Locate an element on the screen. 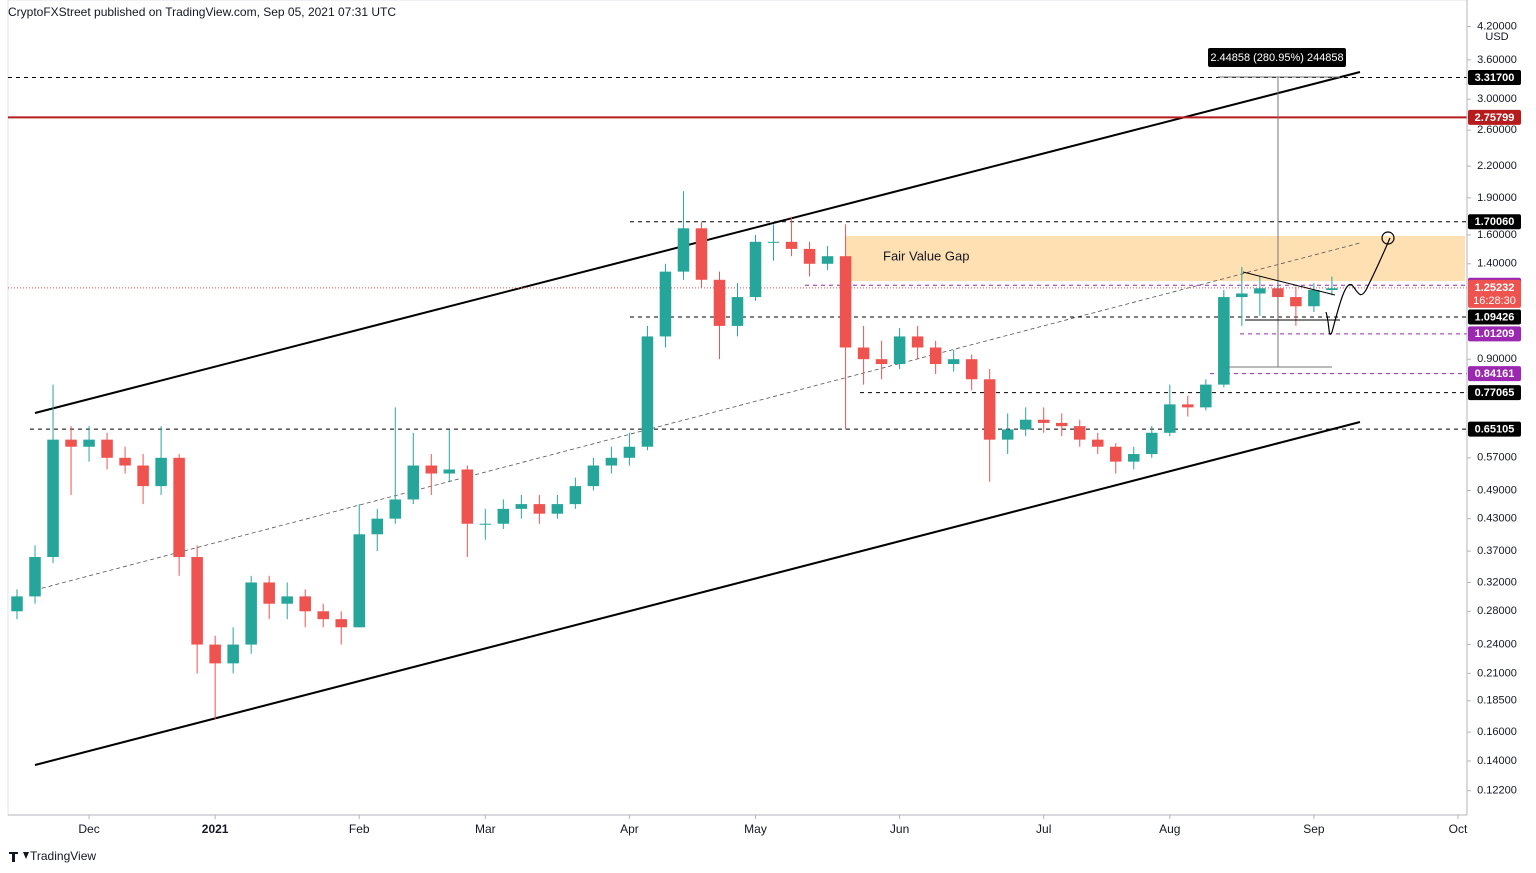 This screenshot has height=873, width=1536. fair-value-gap is located at coordinates (1155, 258).